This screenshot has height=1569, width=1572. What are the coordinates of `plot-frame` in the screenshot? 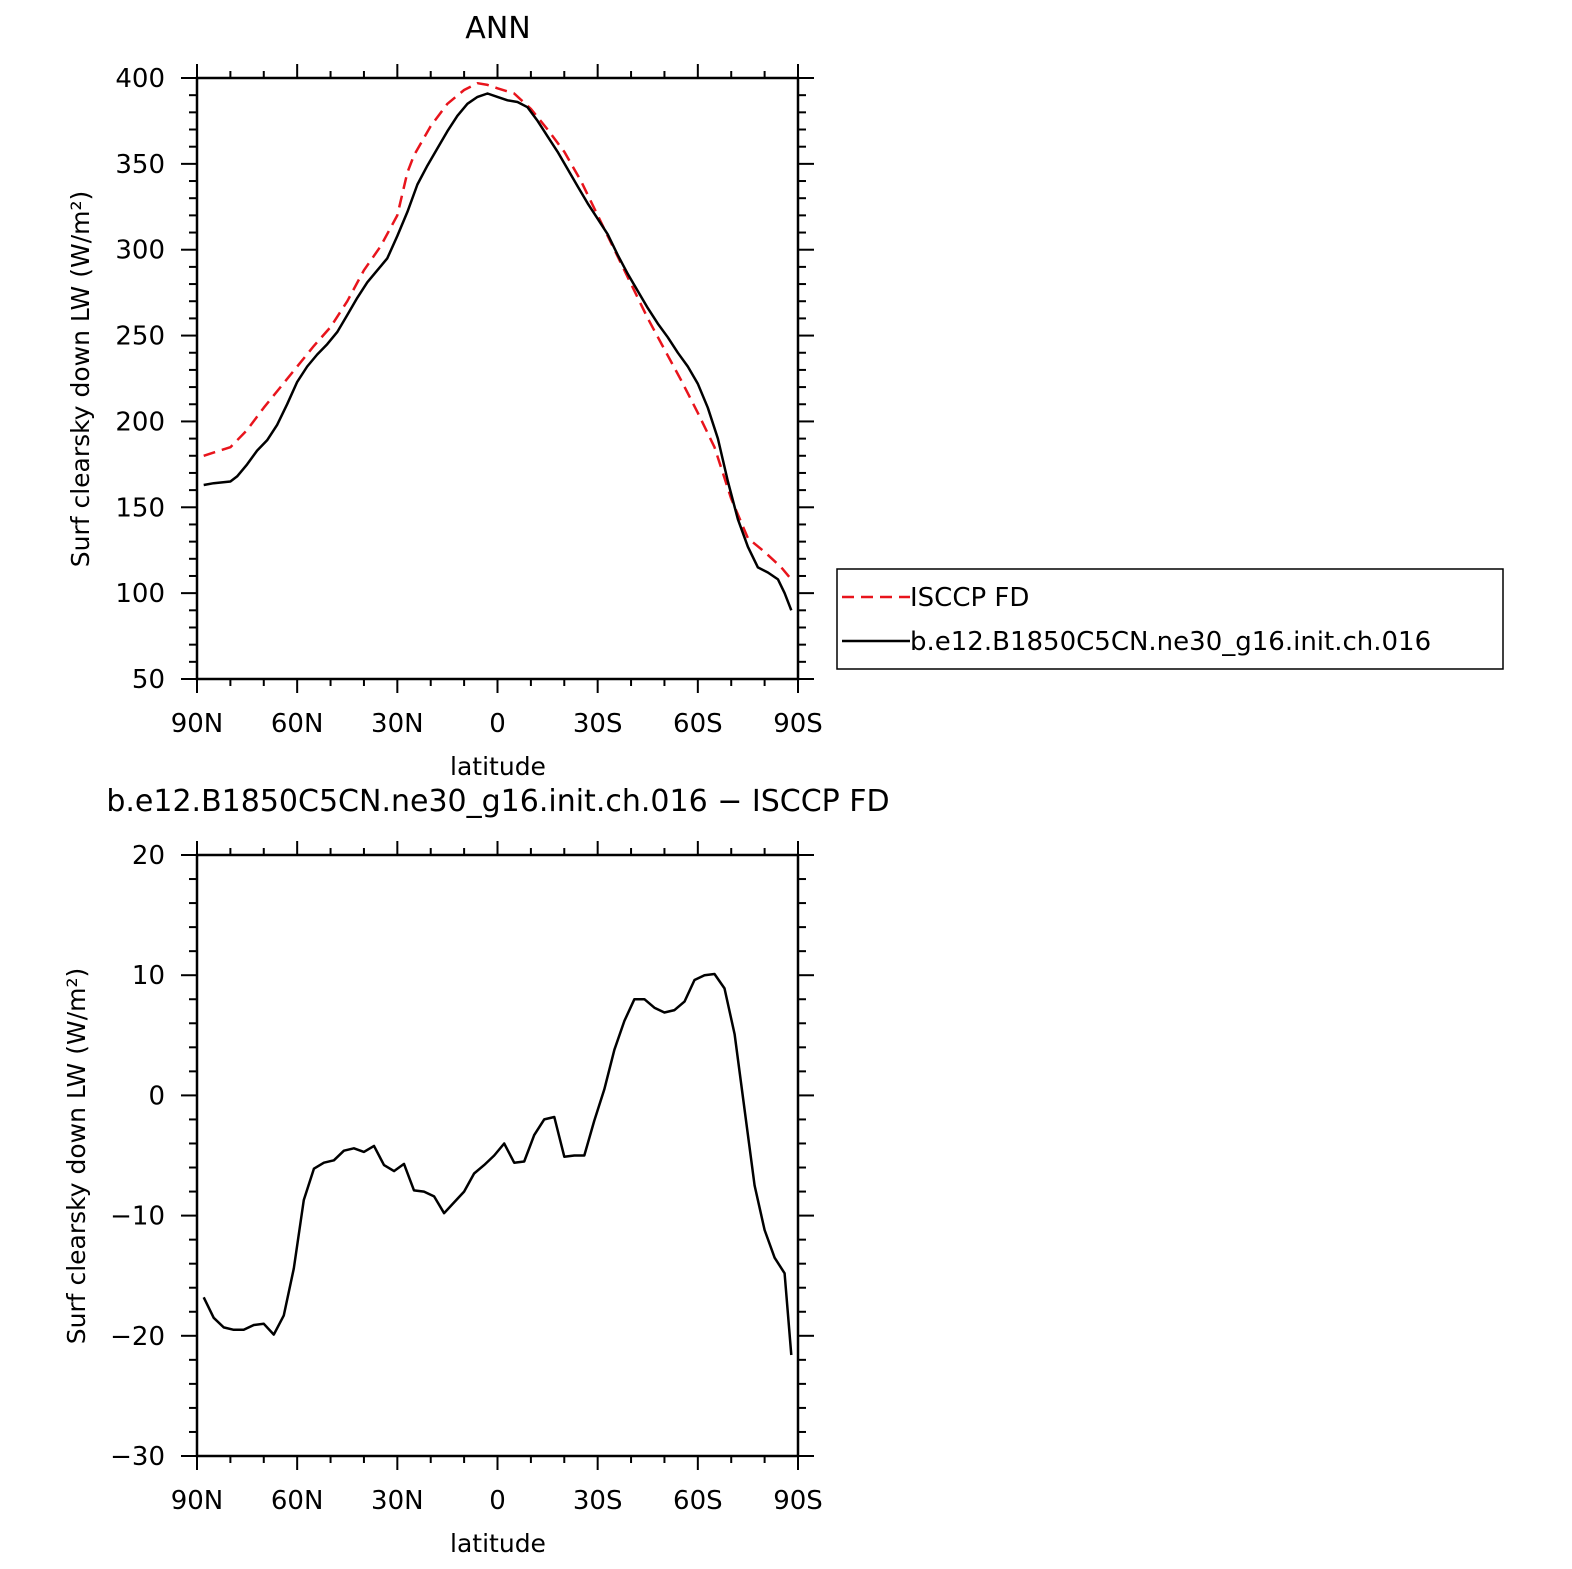 It's located at (497, 1155).